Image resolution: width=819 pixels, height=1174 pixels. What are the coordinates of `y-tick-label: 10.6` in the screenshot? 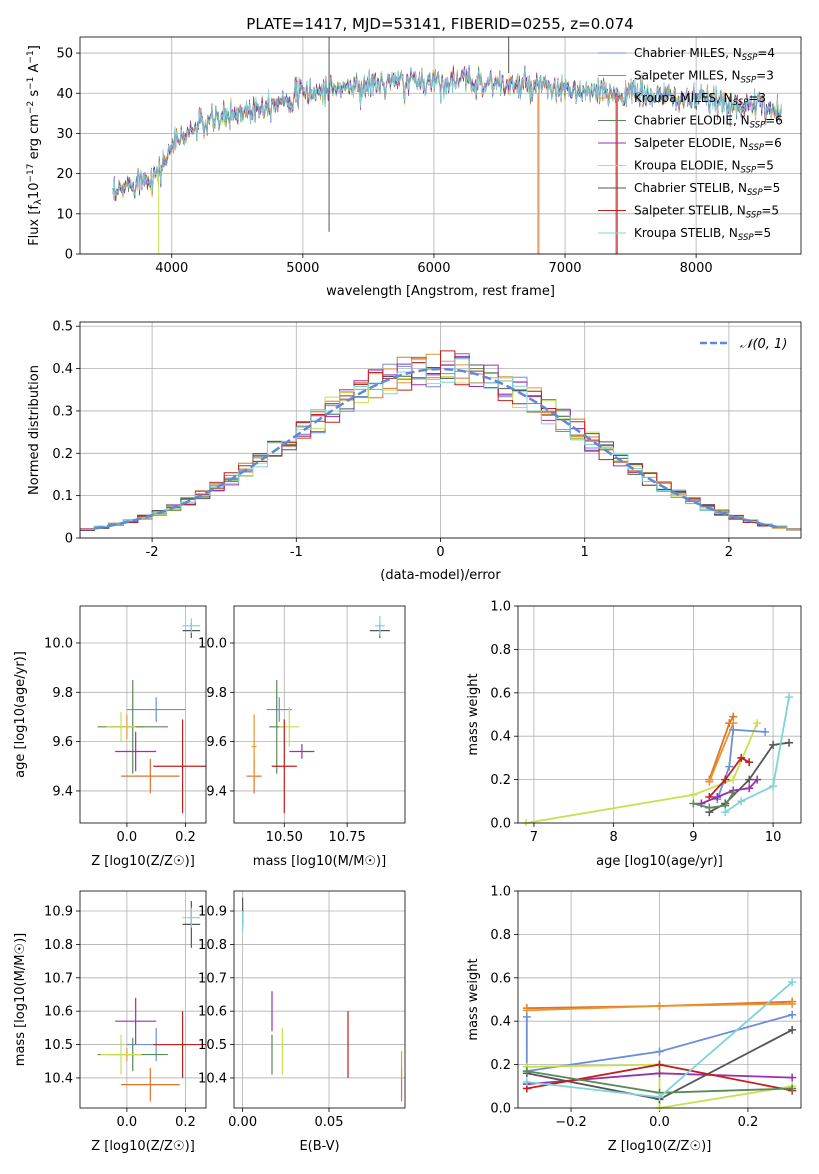 It's located at (212, 1012).